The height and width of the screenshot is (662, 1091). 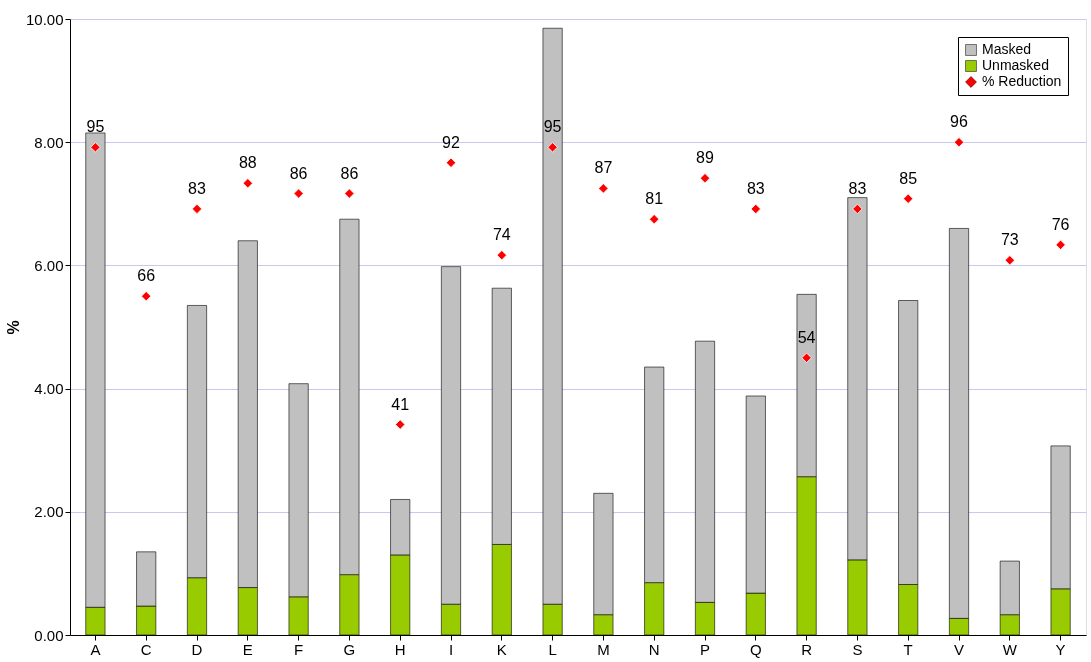 I want to click on data-label: 88, so click(x=247, y=163).